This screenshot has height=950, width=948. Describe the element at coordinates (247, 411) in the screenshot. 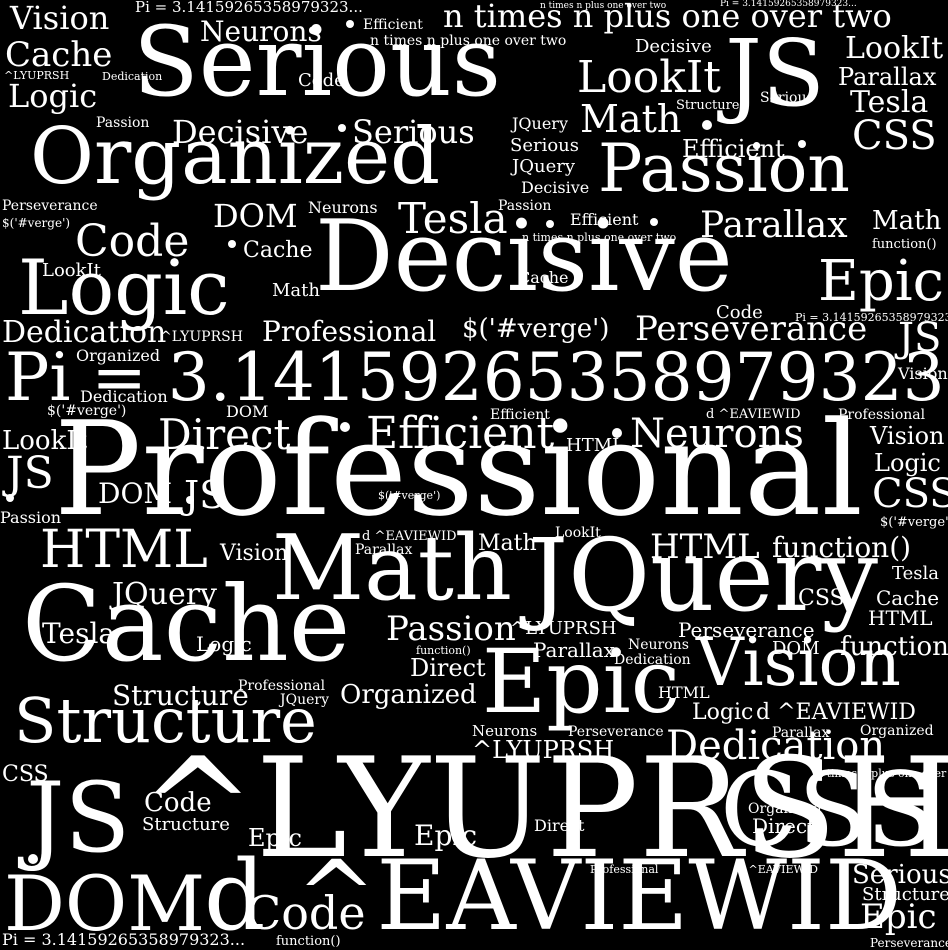

I see `word: DOM` at that location.